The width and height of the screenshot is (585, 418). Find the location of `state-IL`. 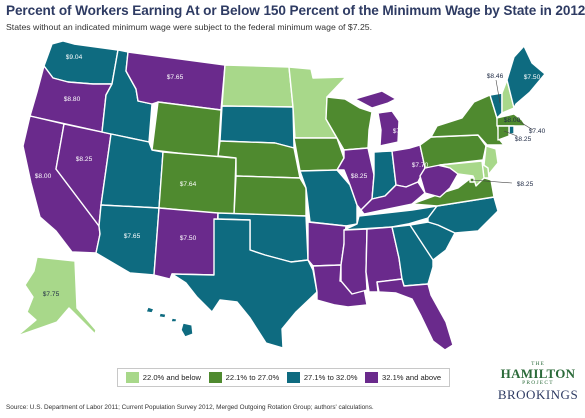

state-IL is located at coordinates (355, 179).